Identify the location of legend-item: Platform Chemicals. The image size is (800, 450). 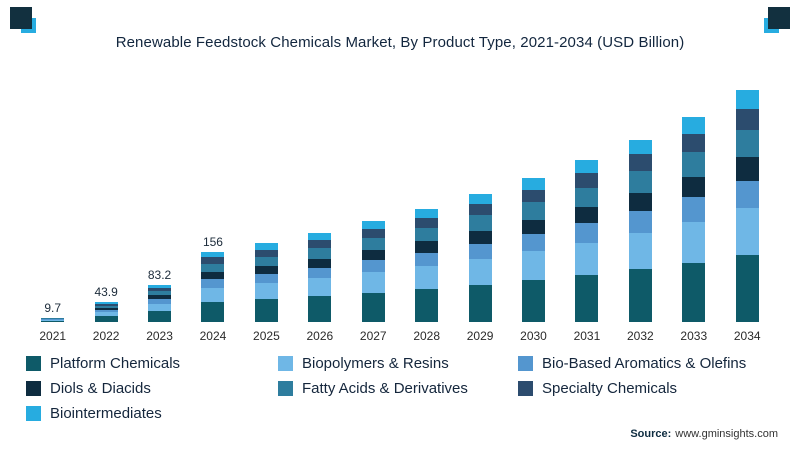
(152, 363).